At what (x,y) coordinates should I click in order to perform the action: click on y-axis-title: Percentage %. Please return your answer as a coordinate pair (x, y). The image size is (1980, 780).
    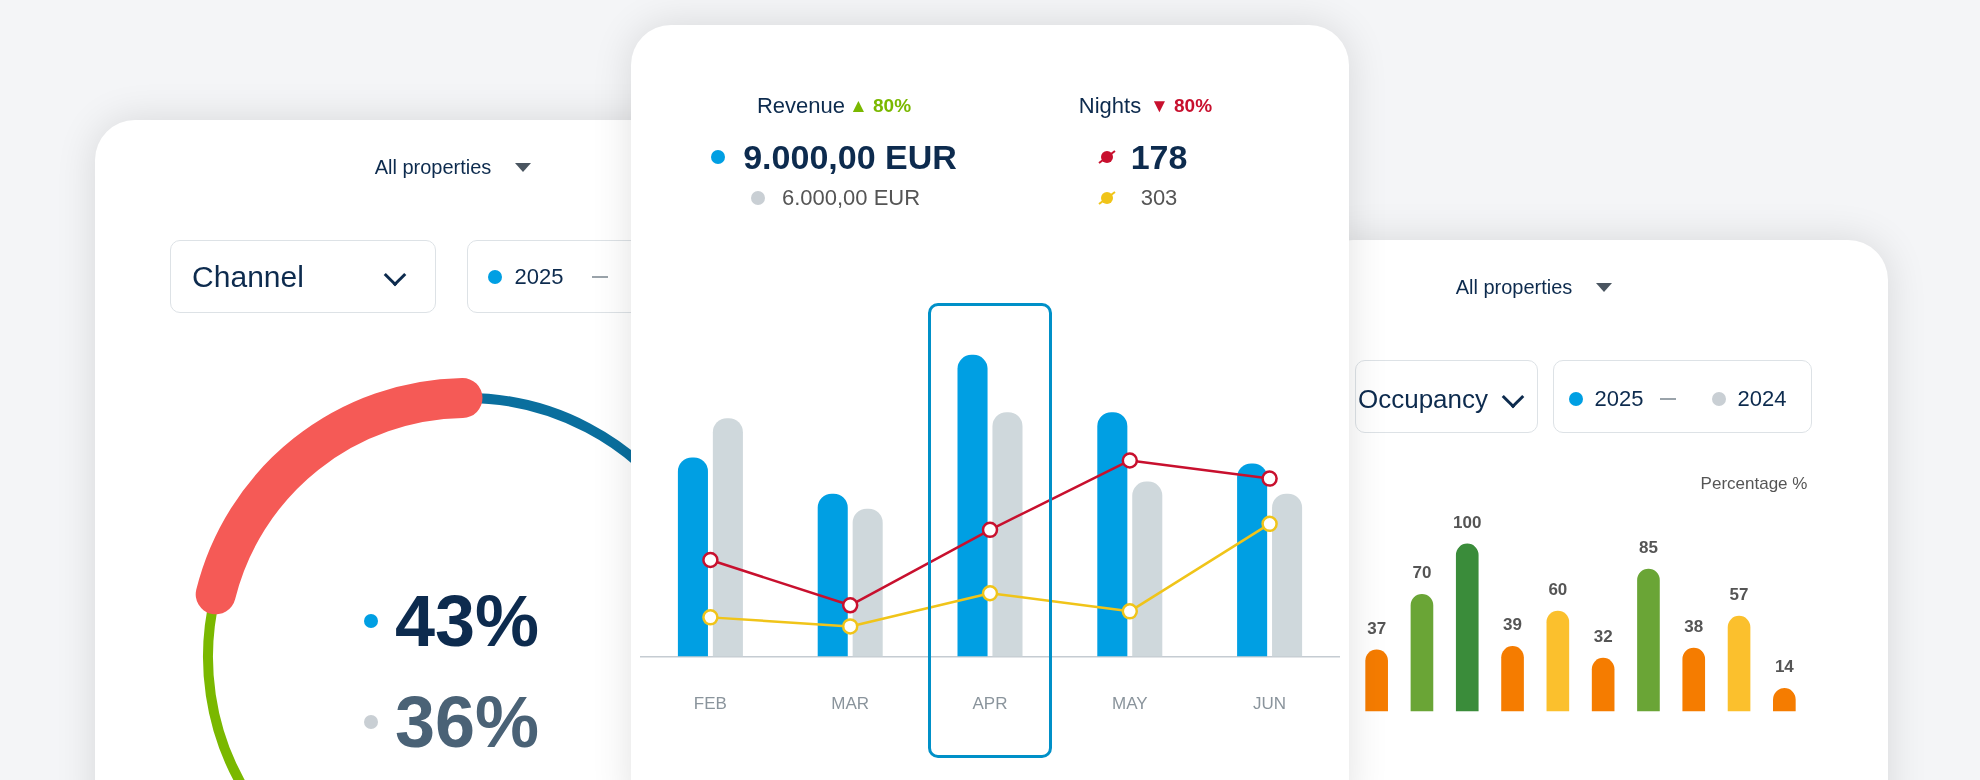
    Looking at the image, I should click on (1754, 484).